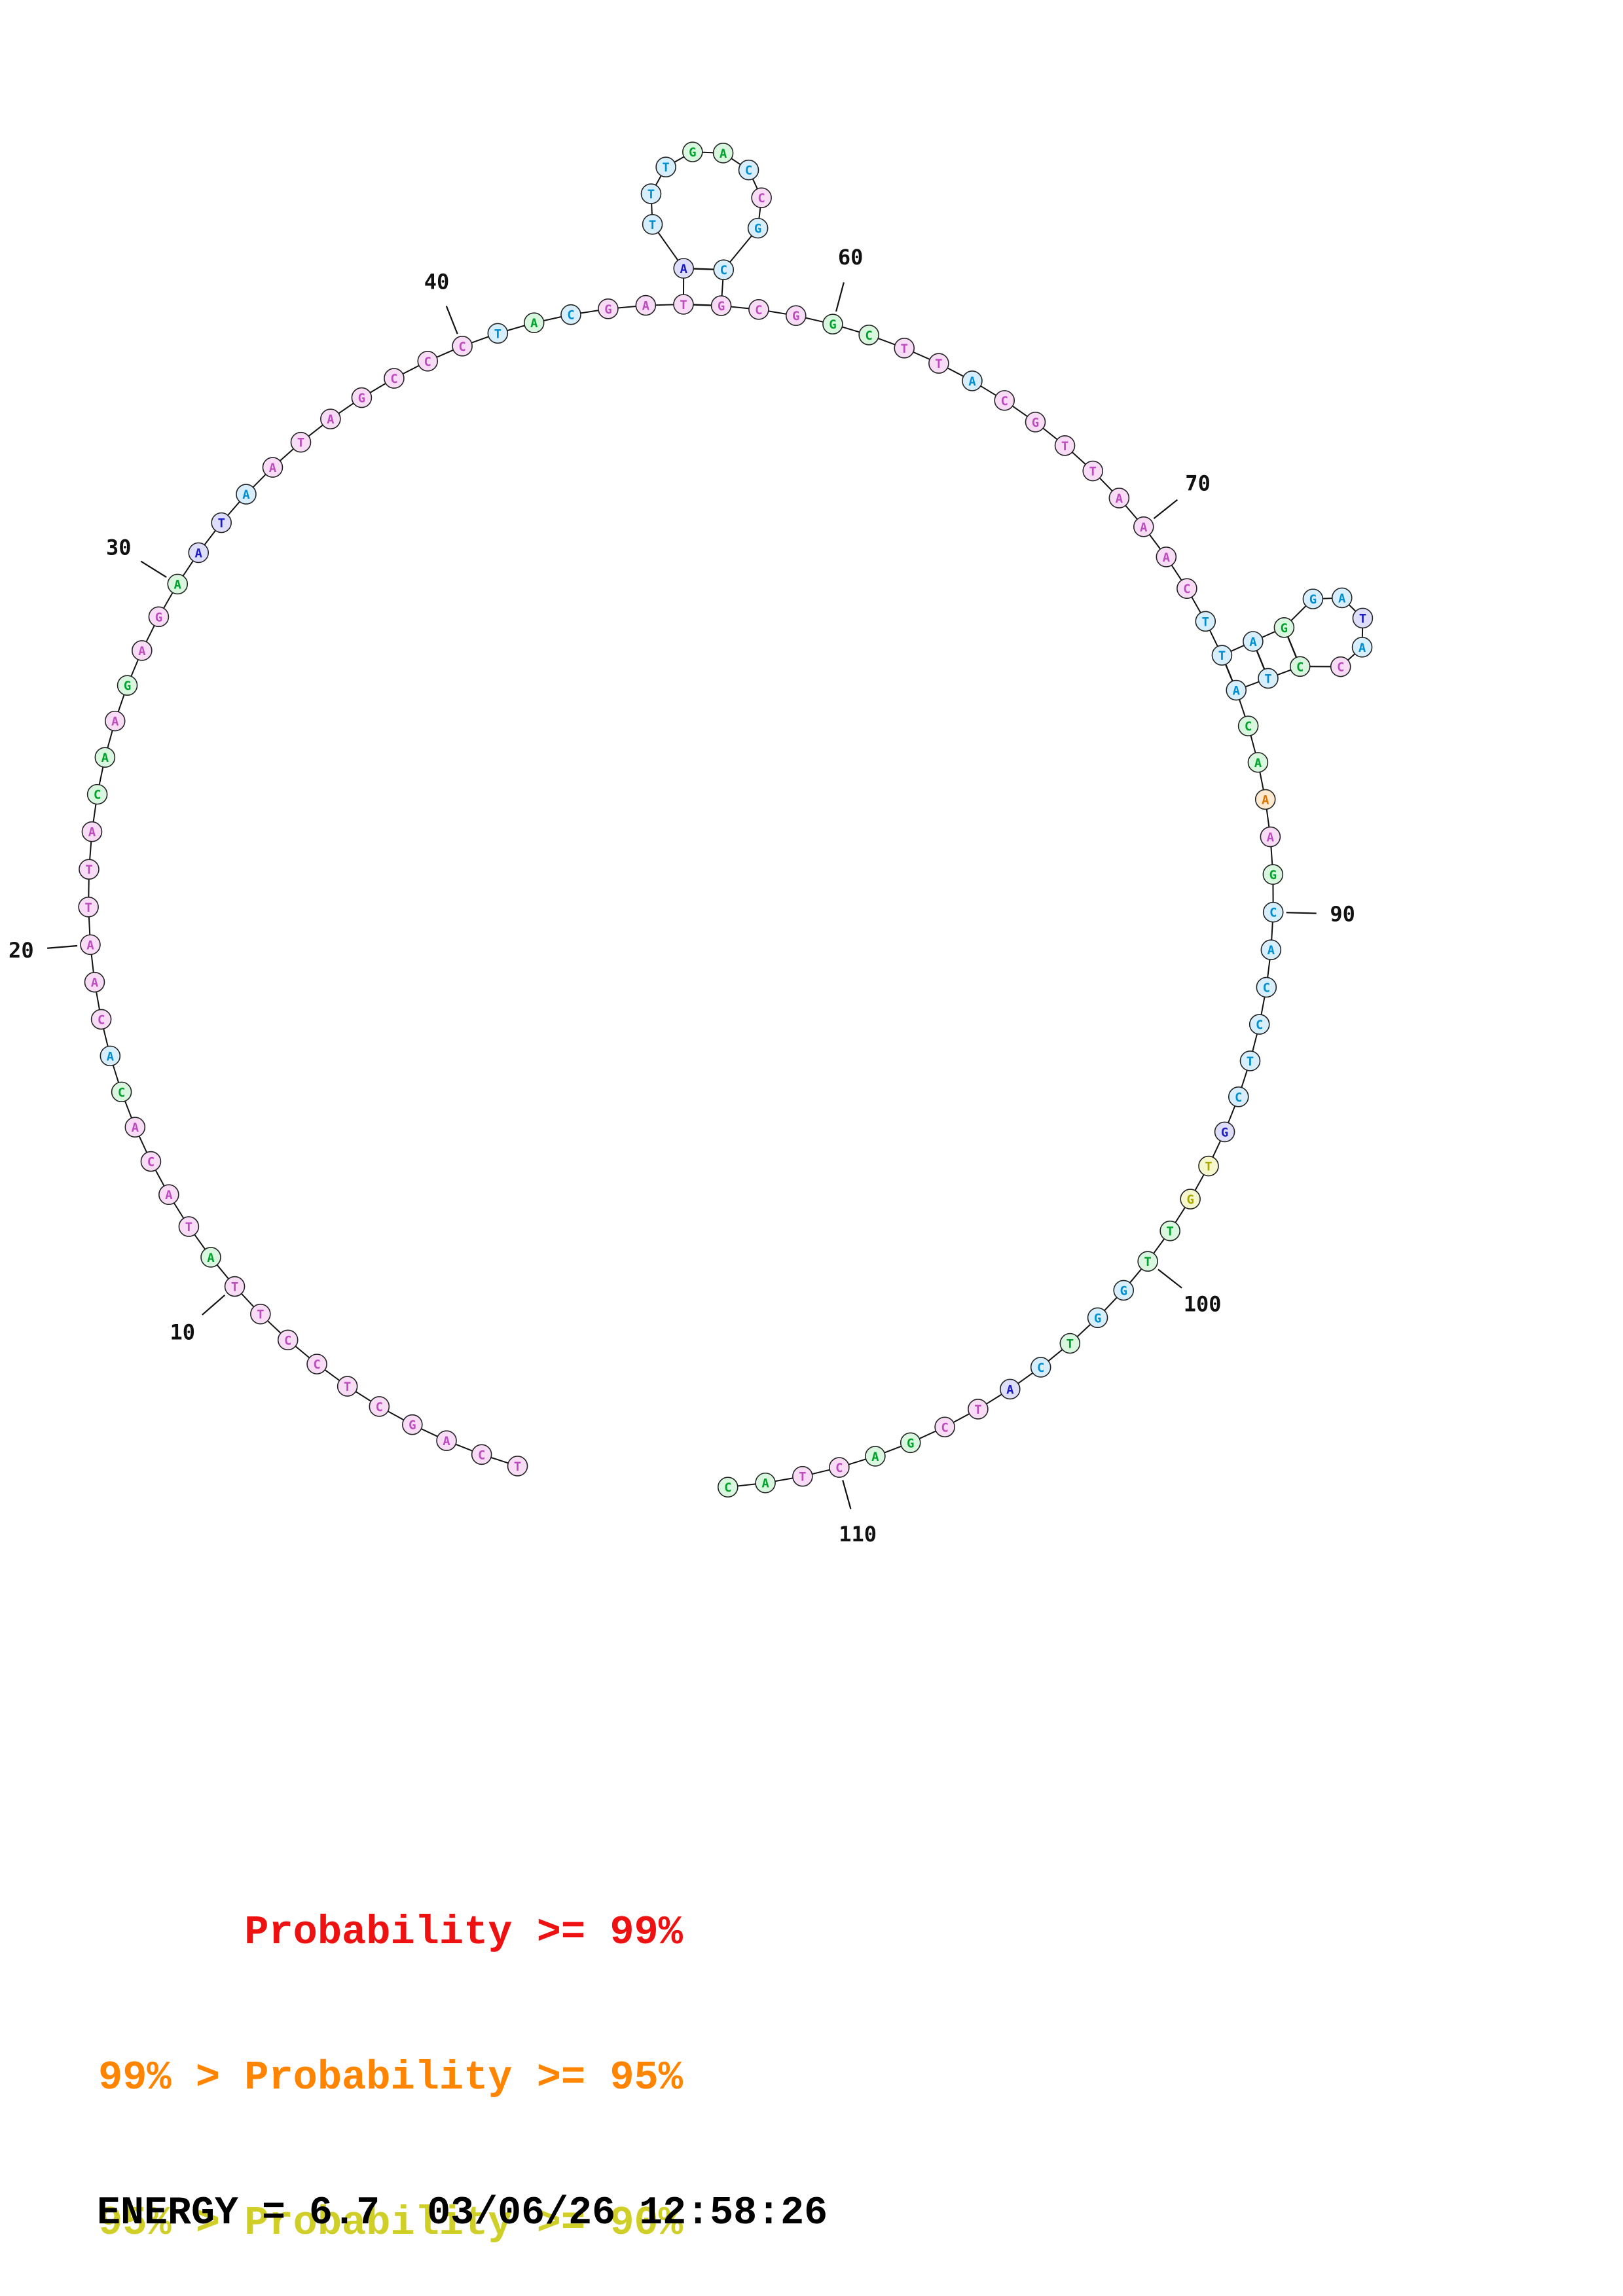 This screenshot has width=1623, height=2296. What do you see at coordinates (1170, 1278) in the screenshot?
I see `position-tick` at bounding box center [1170, 1278].